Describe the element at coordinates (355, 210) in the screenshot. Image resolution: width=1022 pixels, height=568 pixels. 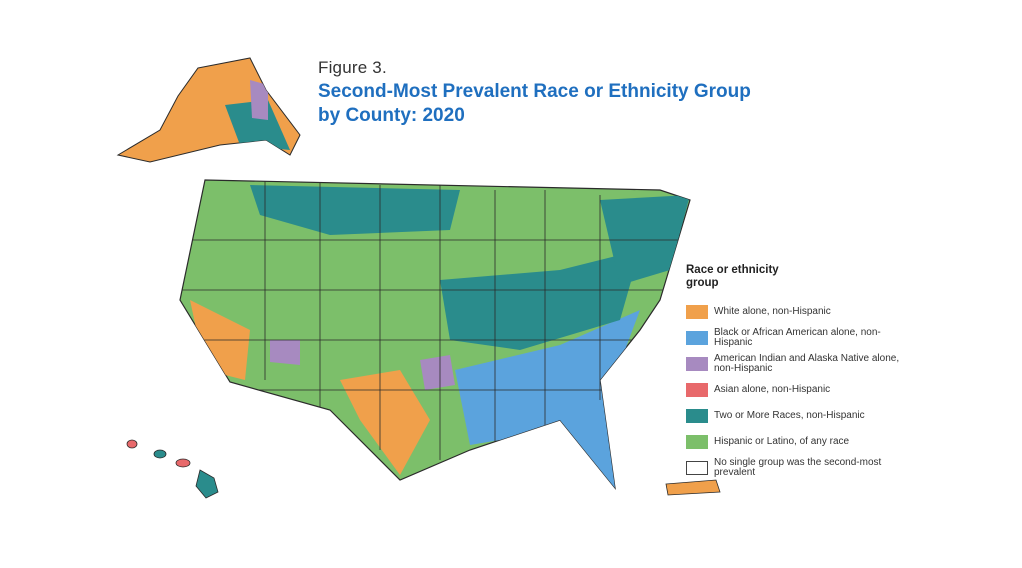
I see `region-upper-plains-two-or-more` at that location.